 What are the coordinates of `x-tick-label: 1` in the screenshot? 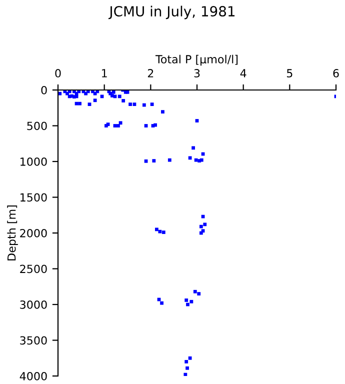 It's located at (104, 73).